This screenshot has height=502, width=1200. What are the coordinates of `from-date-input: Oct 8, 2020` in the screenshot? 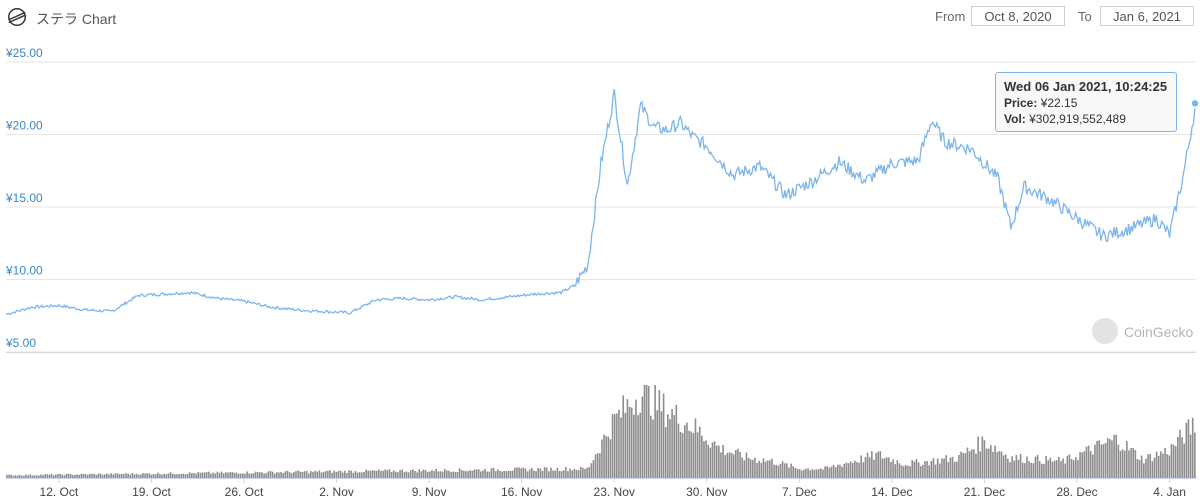 It's located at (1018, 16).